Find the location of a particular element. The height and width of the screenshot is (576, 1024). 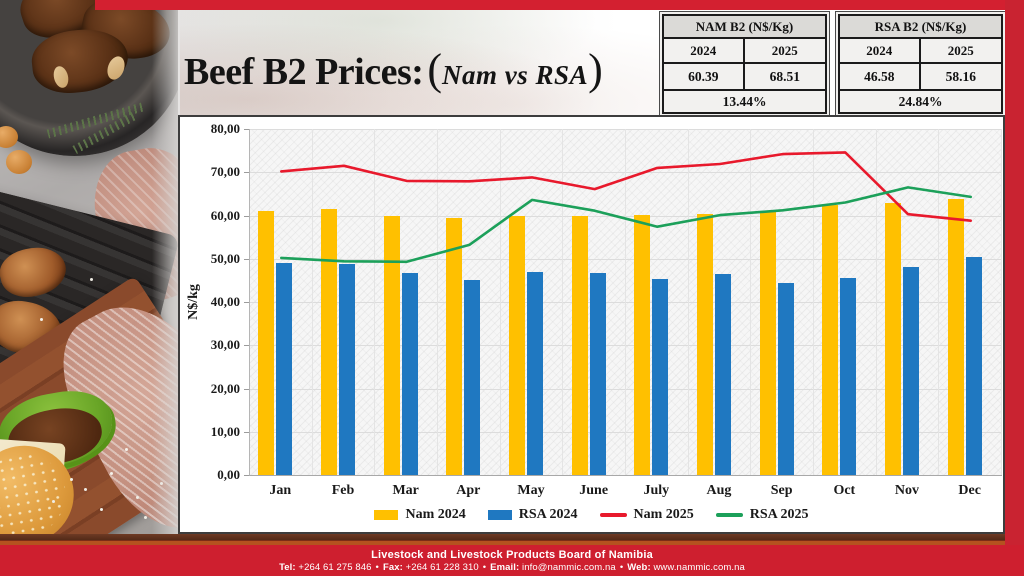

salt-specks is located at coordinates (71, 479).